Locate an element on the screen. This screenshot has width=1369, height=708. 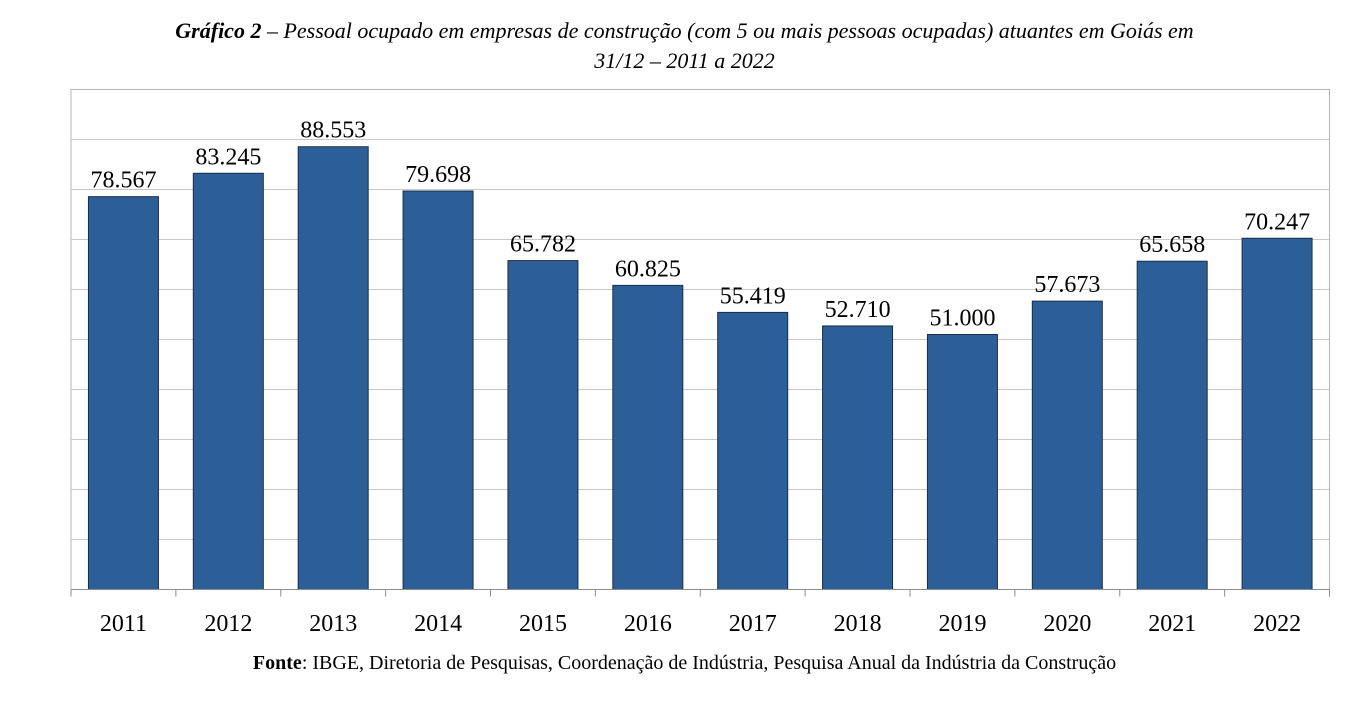
data-label-2021: 65.658 is located at coordinates (1172, 245).